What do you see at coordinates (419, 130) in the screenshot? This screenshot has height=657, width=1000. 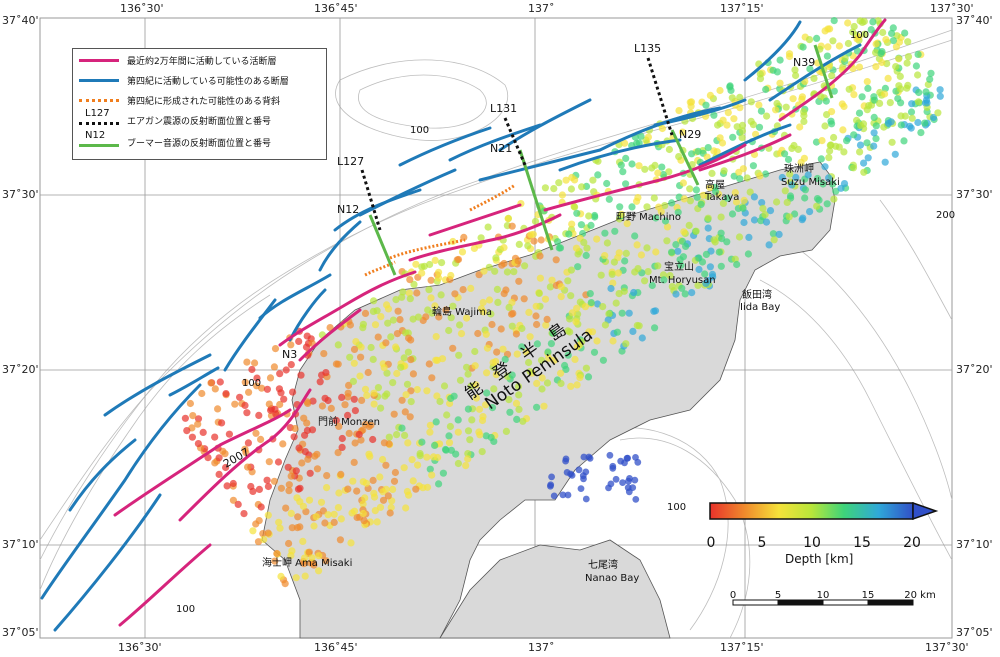 I see `contour-label: 100` at bounding box center [419, 130].